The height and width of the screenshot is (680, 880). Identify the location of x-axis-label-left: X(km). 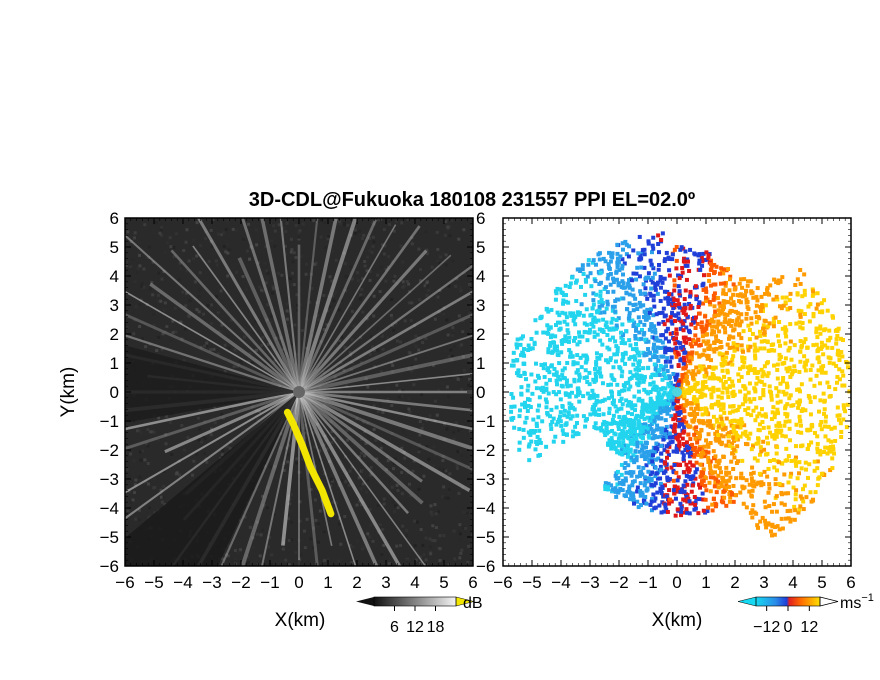
(300, 620).